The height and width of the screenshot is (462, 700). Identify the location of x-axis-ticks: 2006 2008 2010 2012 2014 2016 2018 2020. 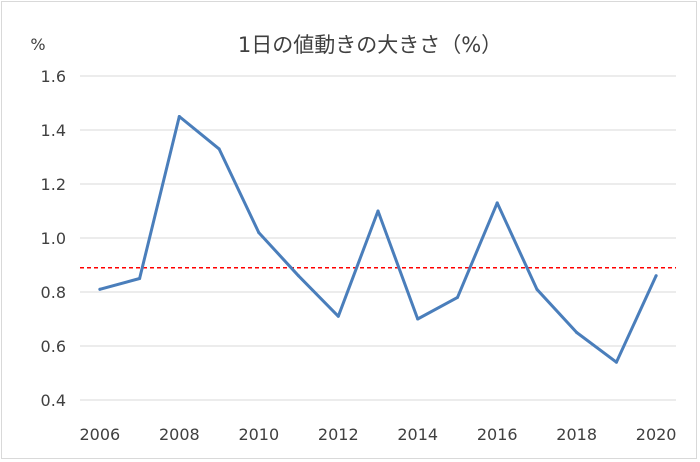
(378, 434).